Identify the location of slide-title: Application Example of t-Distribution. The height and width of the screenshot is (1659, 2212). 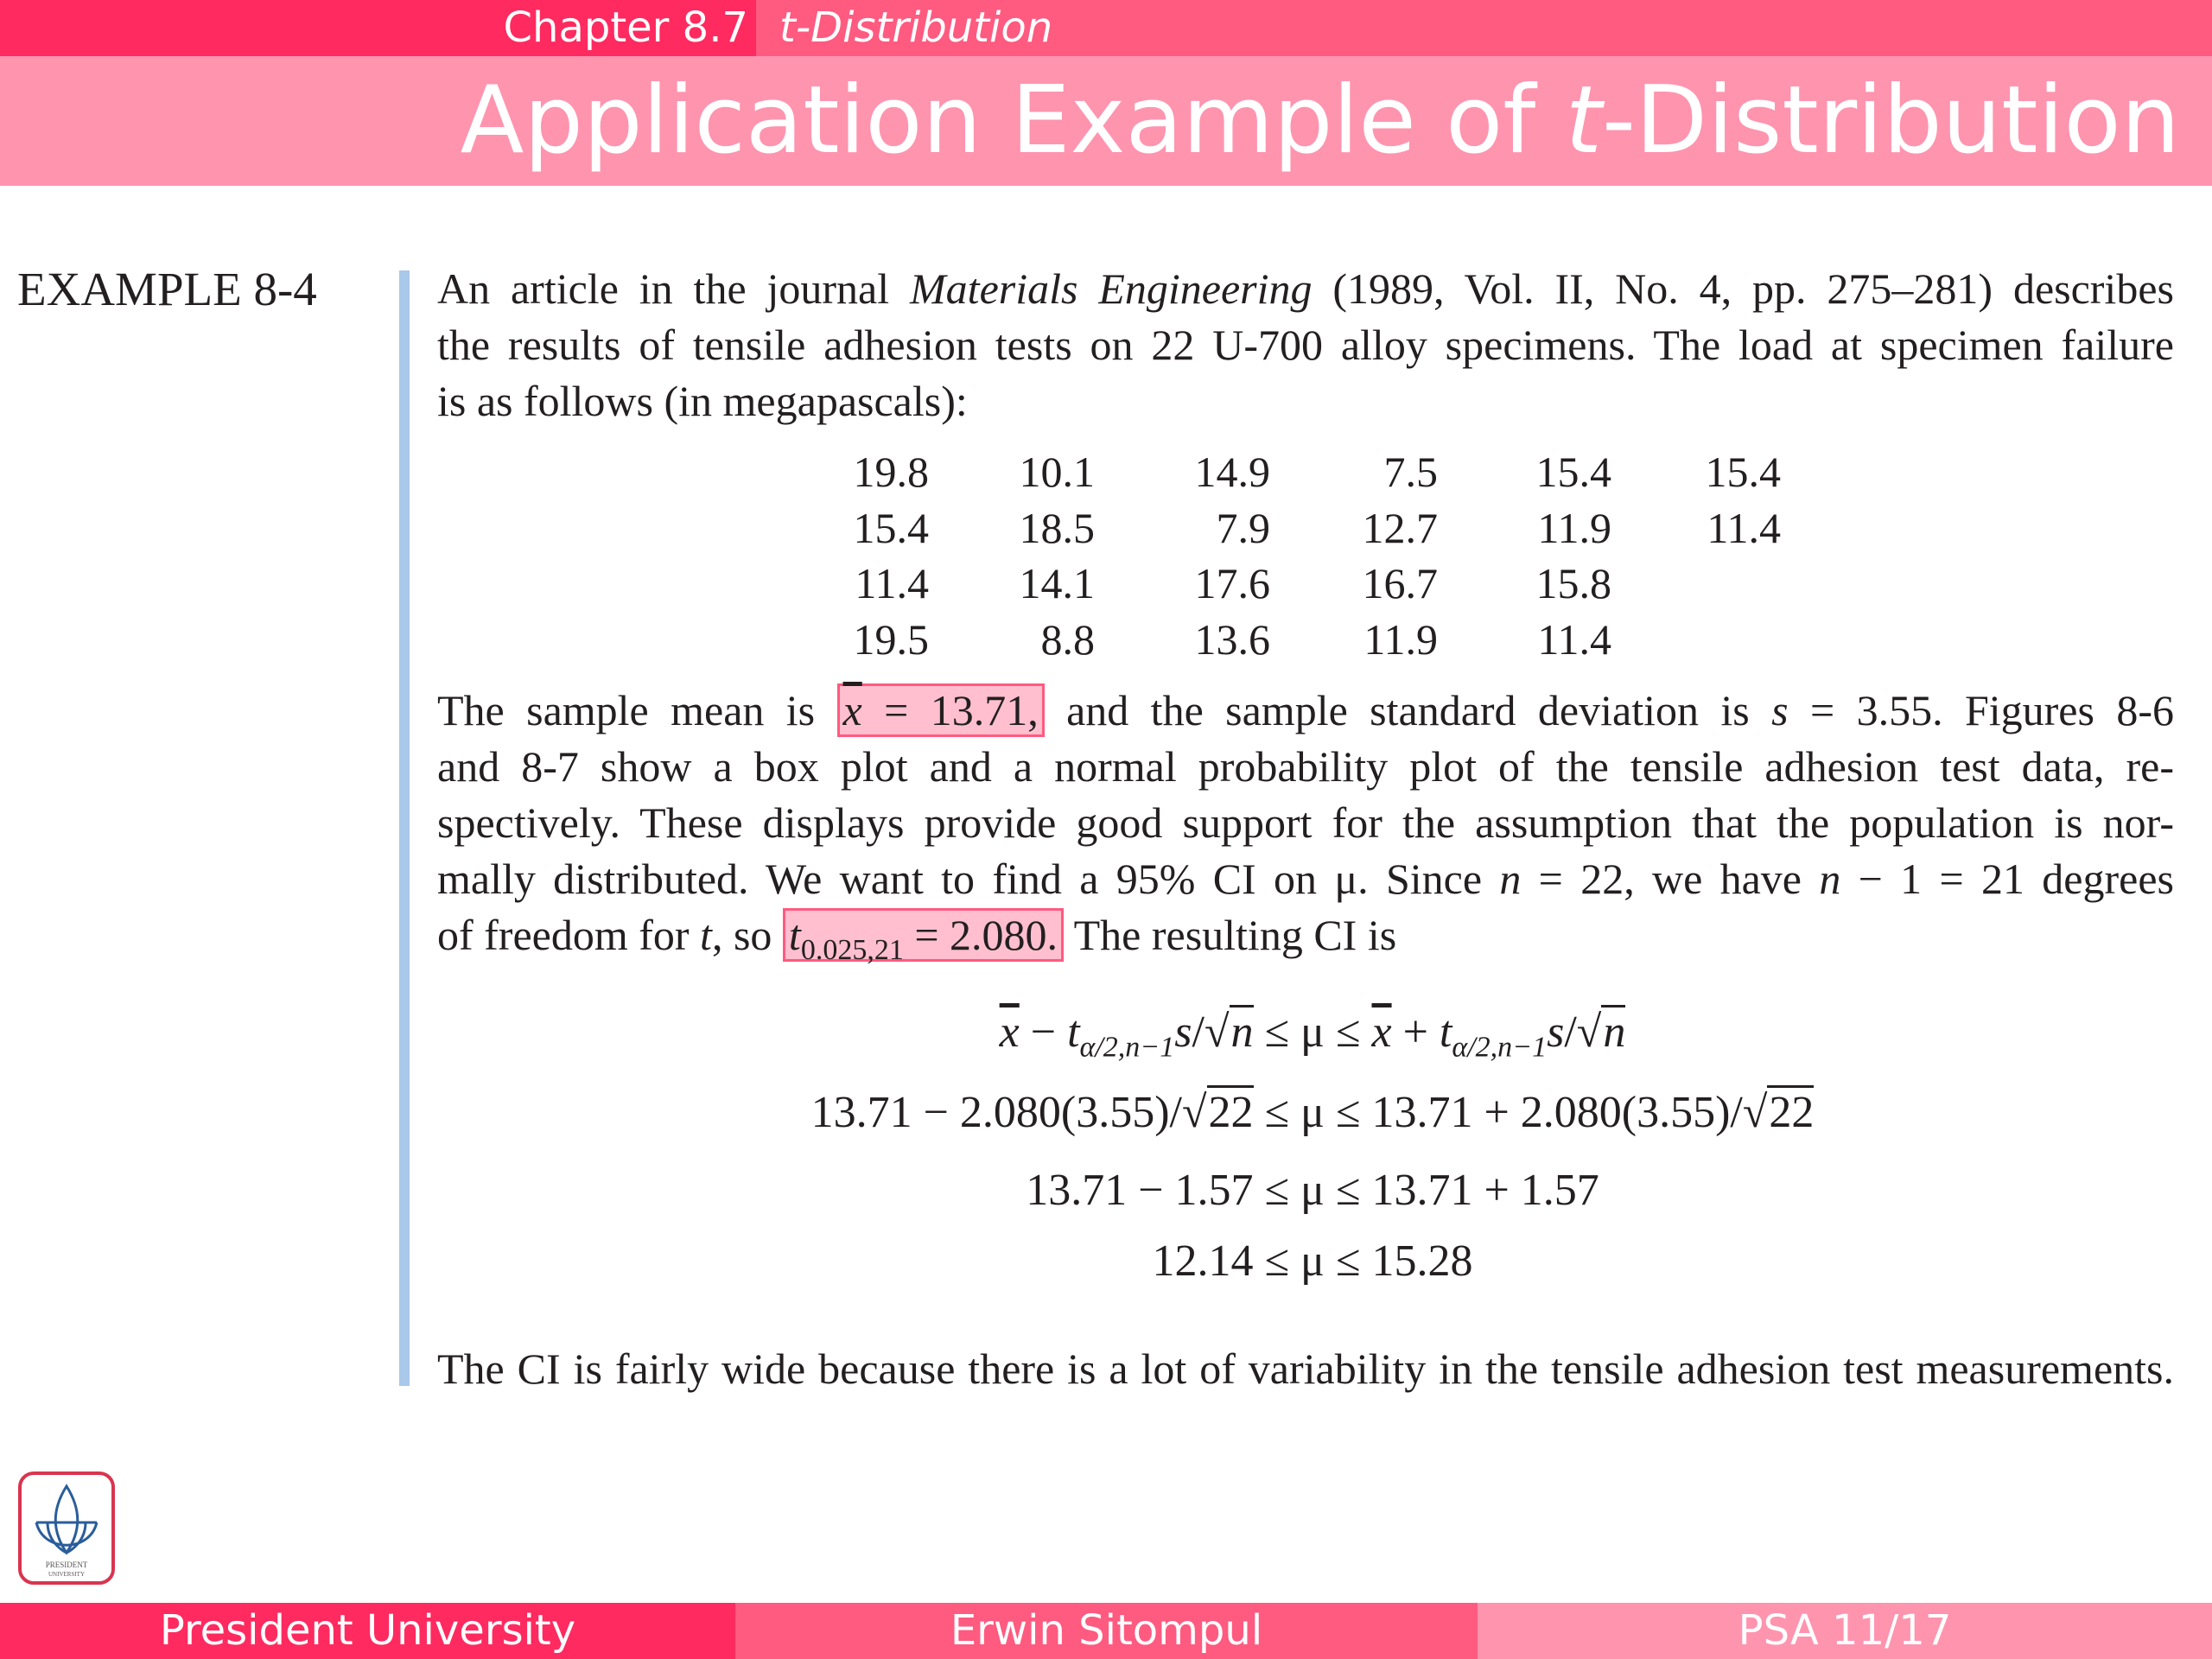
(1320, 121).